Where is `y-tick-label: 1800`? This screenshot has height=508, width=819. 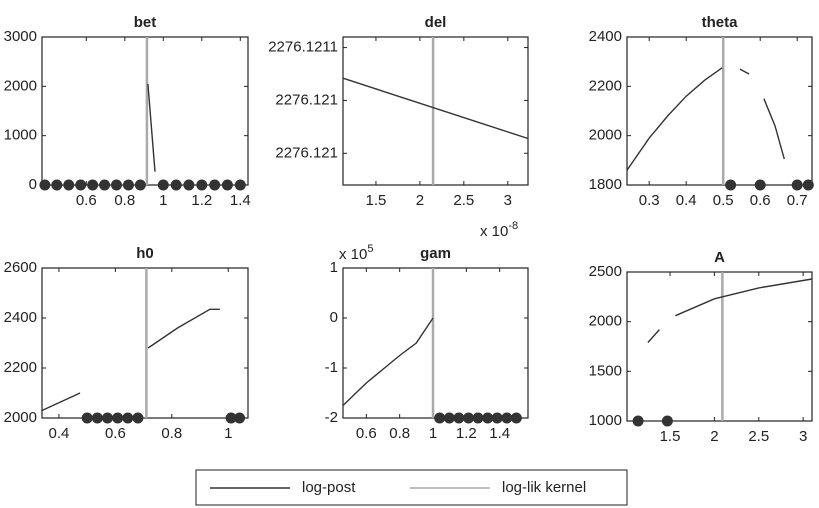
y-tick-label: 1800 is located at coordinates (605, 184).